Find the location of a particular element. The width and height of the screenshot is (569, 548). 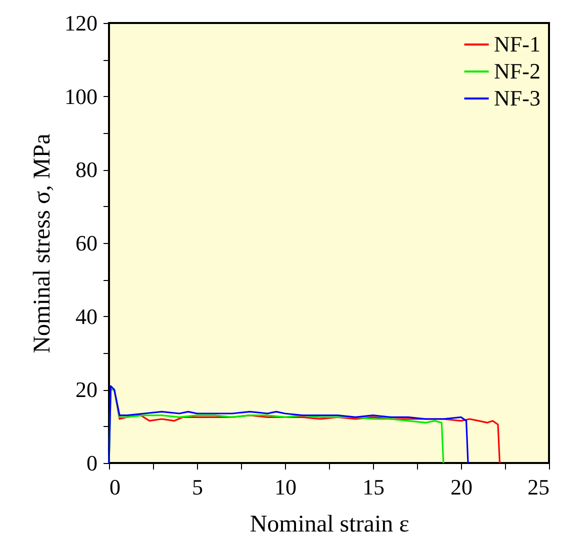

x-tick-label: 5 is located at coordinates (197, 487).